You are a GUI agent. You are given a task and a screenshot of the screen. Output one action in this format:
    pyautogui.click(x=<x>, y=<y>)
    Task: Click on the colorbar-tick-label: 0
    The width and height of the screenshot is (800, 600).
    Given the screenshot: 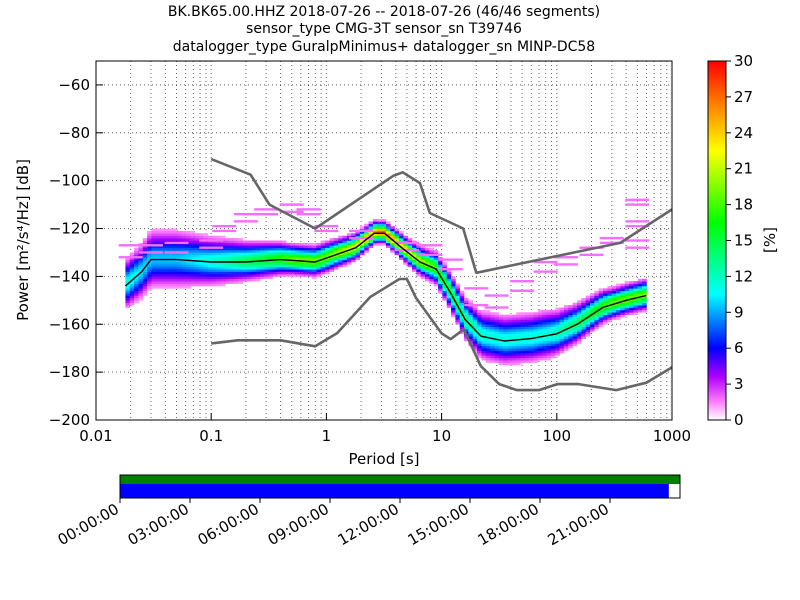 What is the action you would take?
    pyautogui.click(x=739, y=420)
    